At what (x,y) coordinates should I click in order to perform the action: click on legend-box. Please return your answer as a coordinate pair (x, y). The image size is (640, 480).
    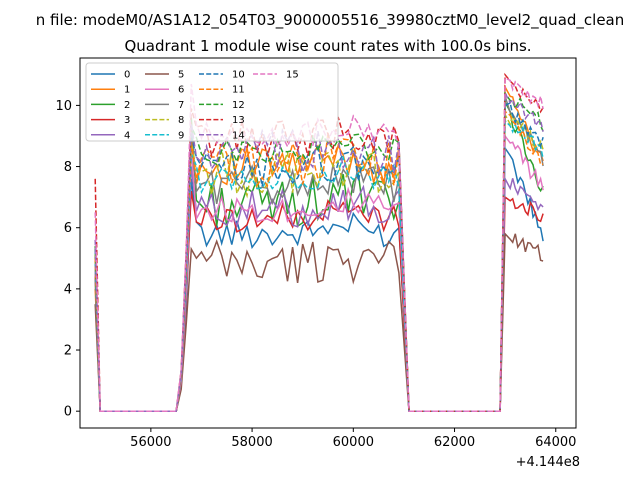
    Looking at the image, I should click on (212, 102).